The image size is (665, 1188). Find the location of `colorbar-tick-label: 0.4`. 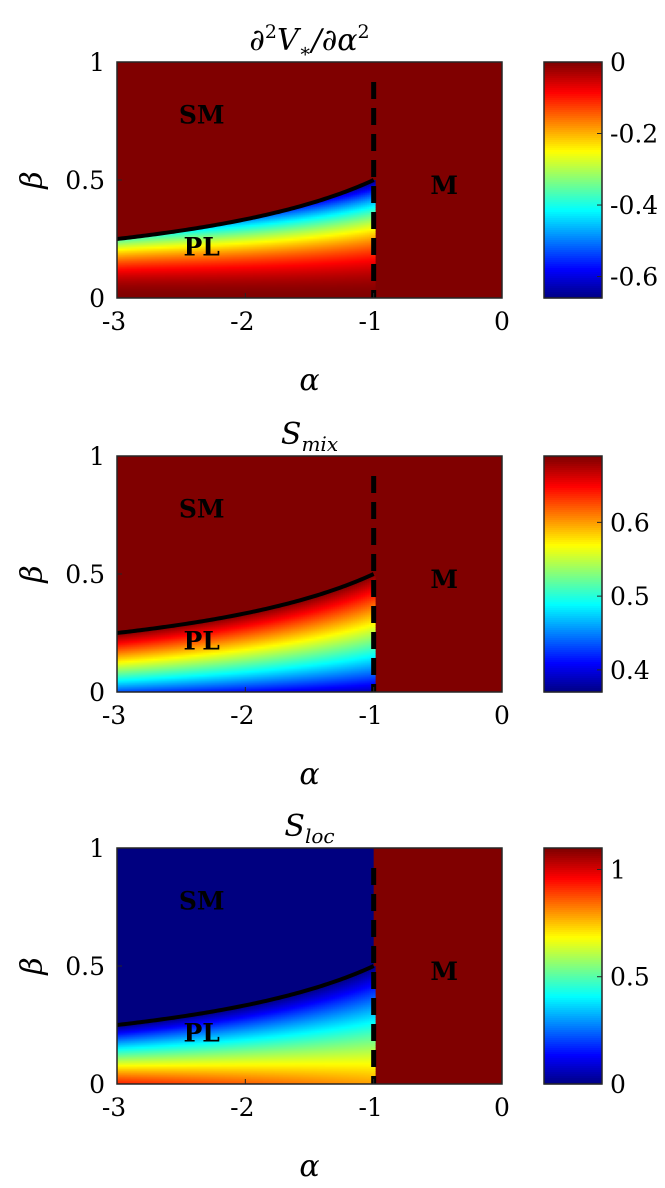

colorbar-tick-label: 0.4 is located at coordinates (630, 670).